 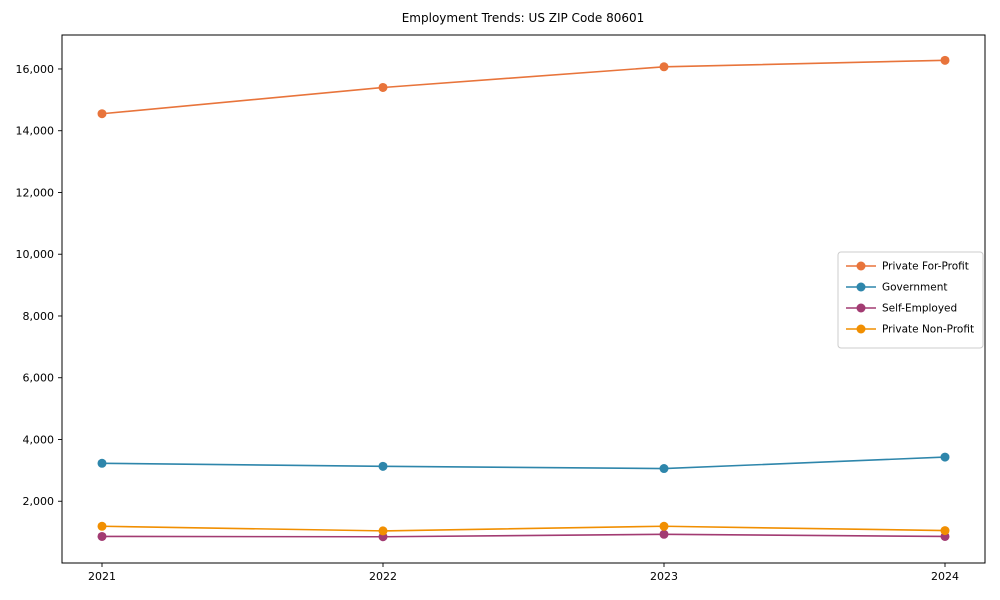 I want to click on legend-box, so click(x=910, y=300).